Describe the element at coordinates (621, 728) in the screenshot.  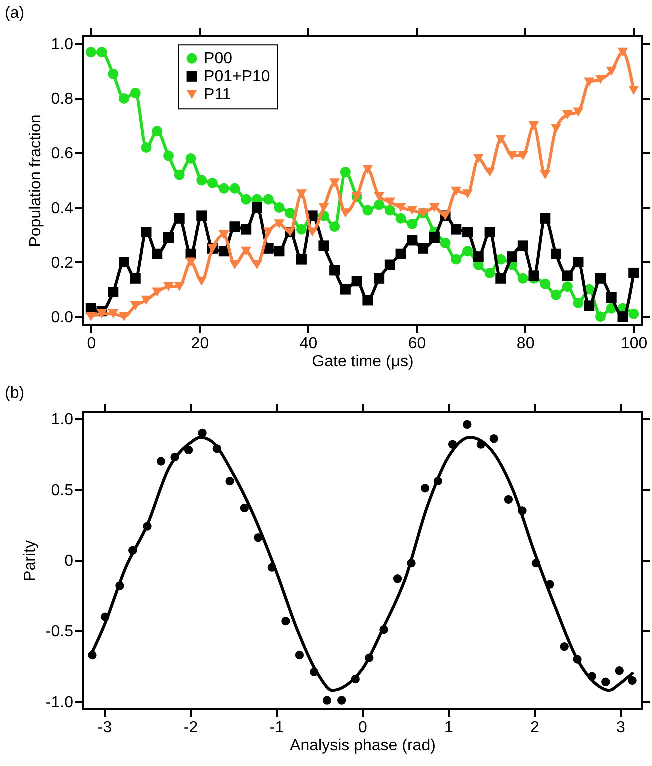
I see `x-tick-label: 3` at that location.